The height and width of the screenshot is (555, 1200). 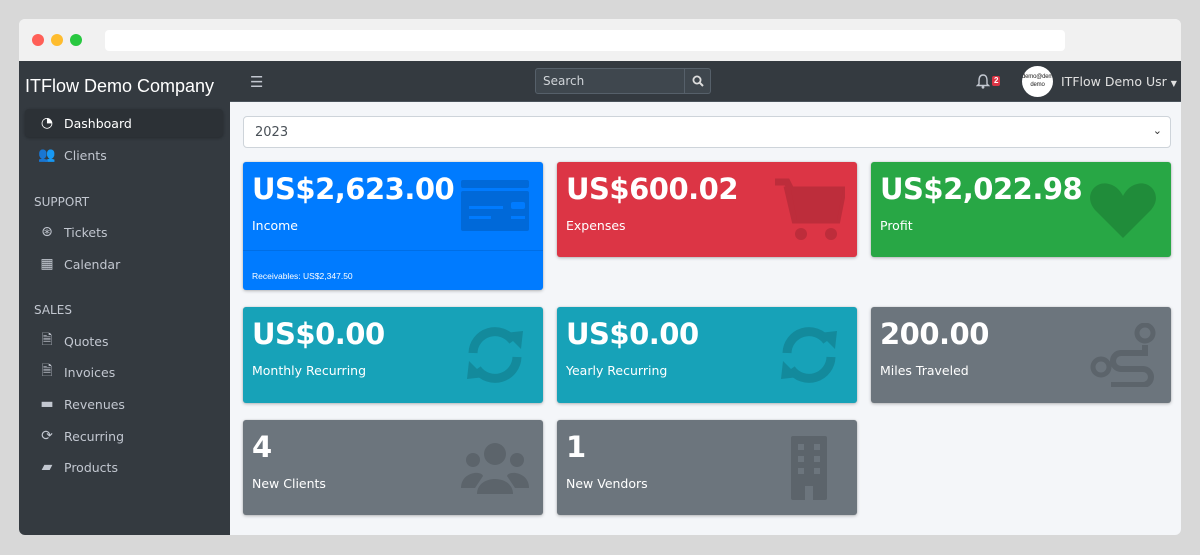 I want to click on sidebar-item-recurring: ⟳ Recurring, so click(x=124, y=436).